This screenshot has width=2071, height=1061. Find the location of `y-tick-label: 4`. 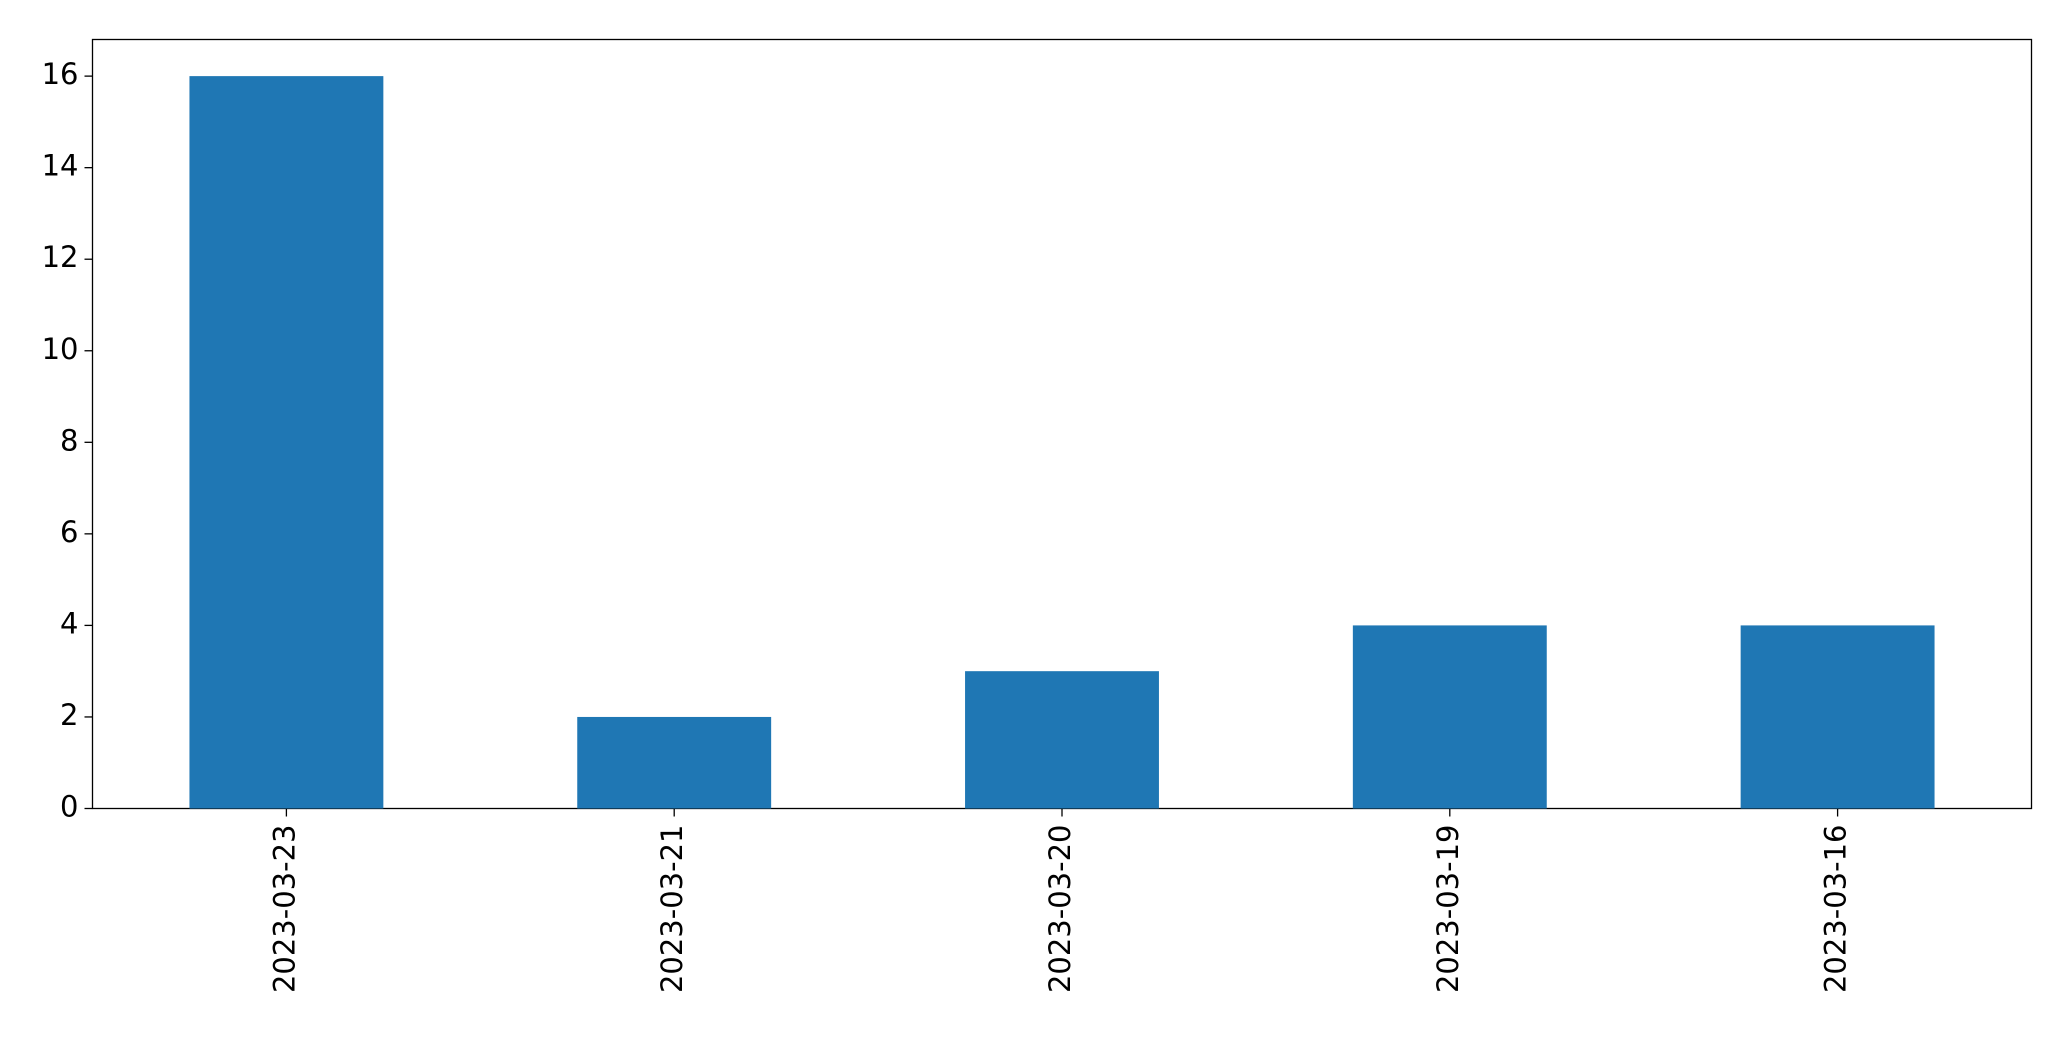

y-tick-label: 4 is located at coordinates (69, 623).